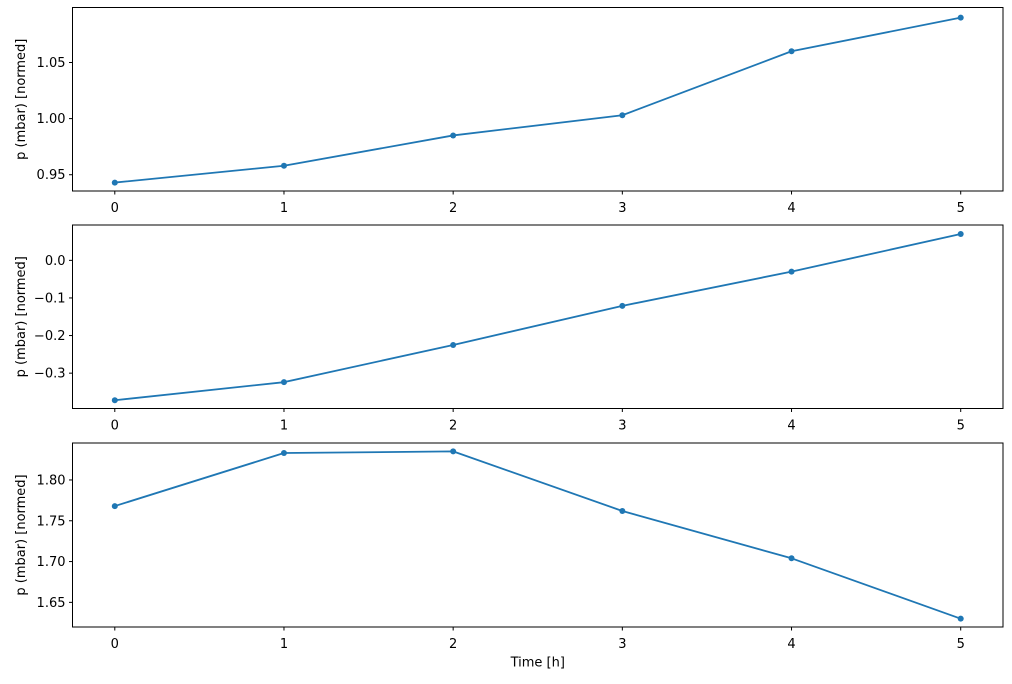 This screenshot has width=1012, height=684. What do you see at coordinates (537, 663) in the screenshot?
I see `x-axis-label: Time [h]` at bounding box center [537, 663].